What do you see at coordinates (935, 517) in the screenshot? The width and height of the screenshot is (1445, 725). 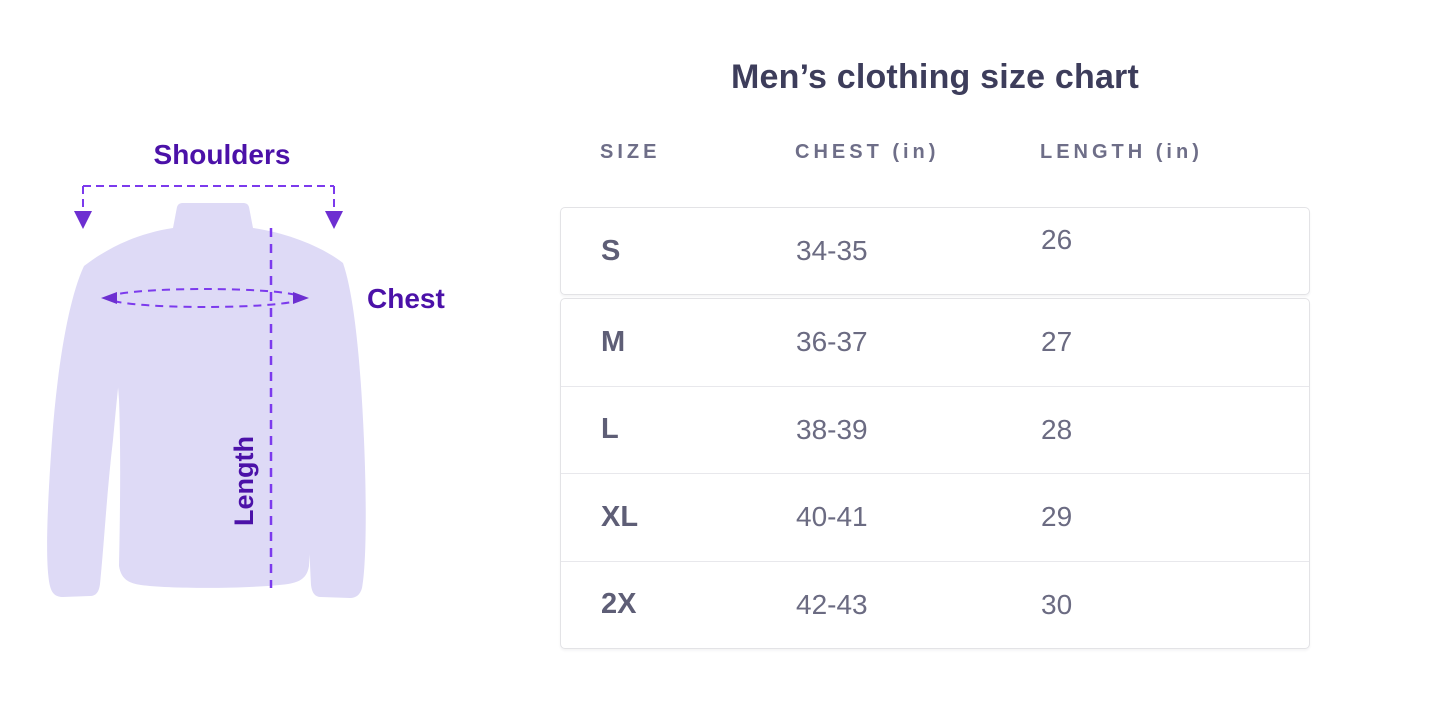 I see `table-row: XL 40-41 29` at bounding box center [935, 517].